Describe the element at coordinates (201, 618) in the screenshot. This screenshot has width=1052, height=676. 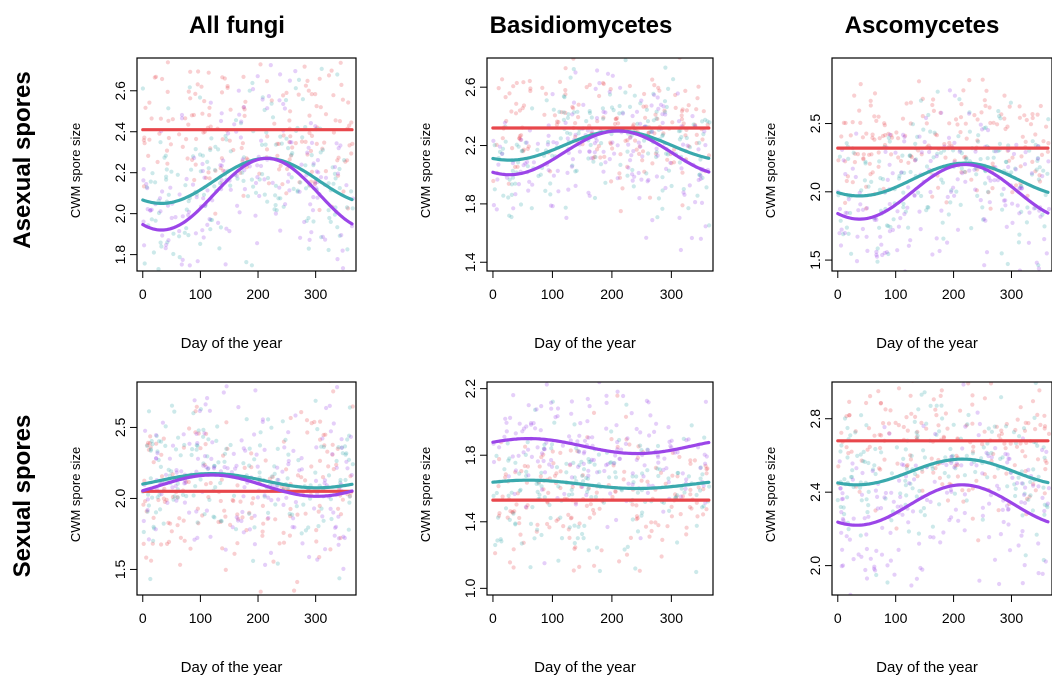
I see `x-tick-label: 100` at that location.